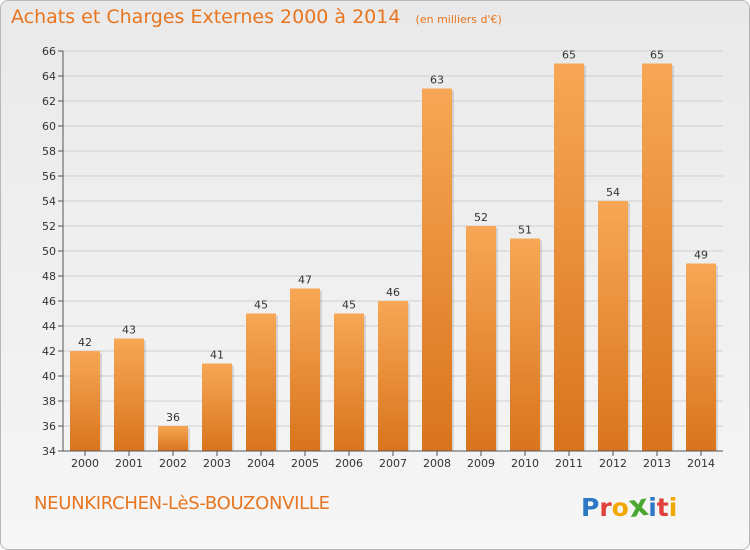  Describe the element at coordinates (605, 507) in the screenshot. I see `logo-letter: r` at that location.